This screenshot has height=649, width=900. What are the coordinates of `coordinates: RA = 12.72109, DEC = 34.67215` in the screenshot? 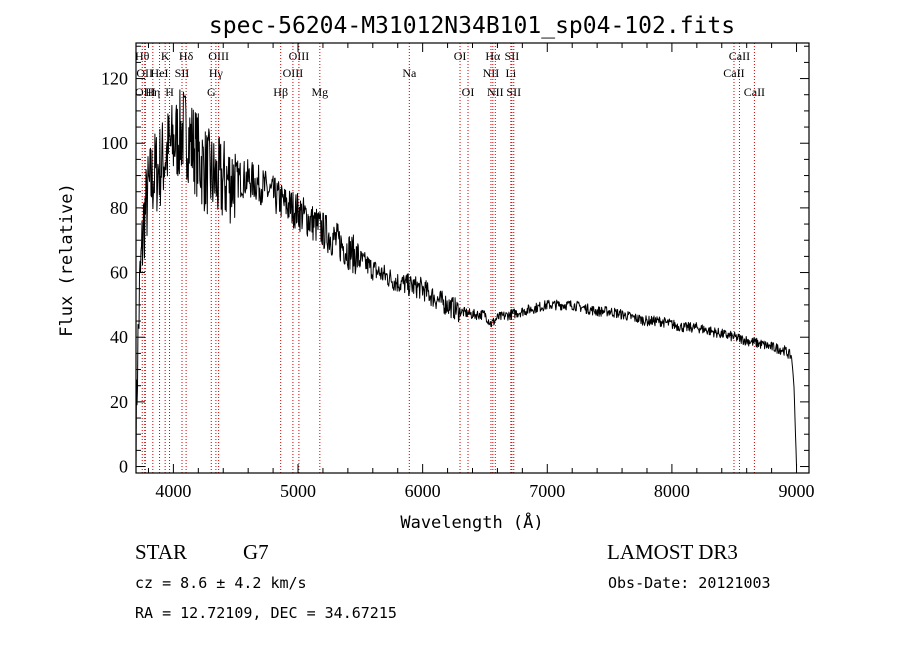 It's located at (266, 613).